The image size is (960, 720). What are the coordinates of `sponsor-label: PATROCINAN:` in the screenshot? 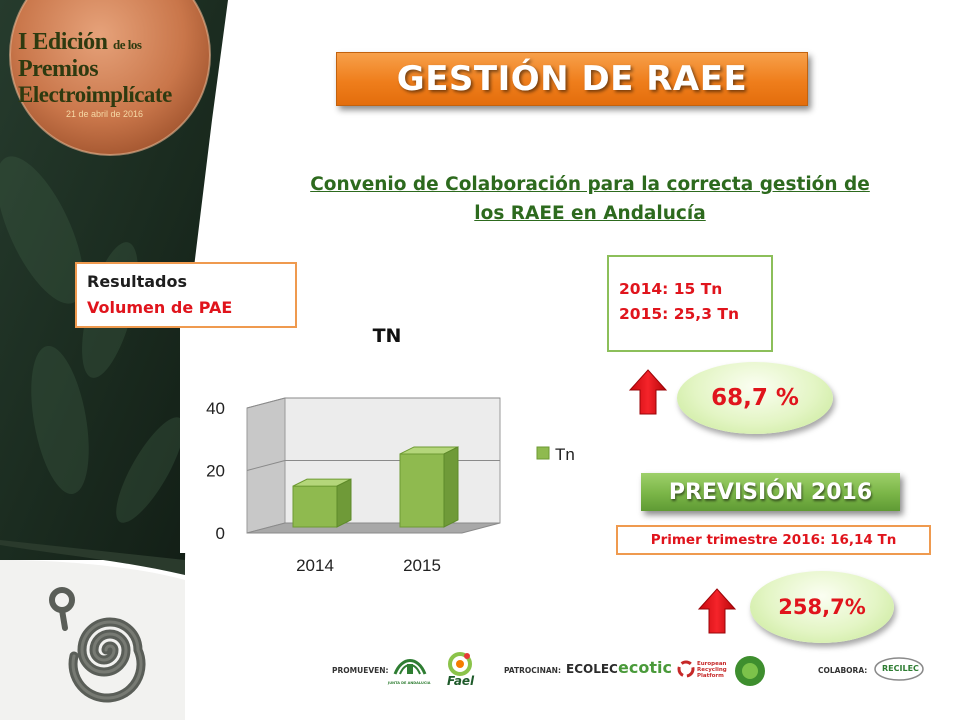 It's located at (532, 670).